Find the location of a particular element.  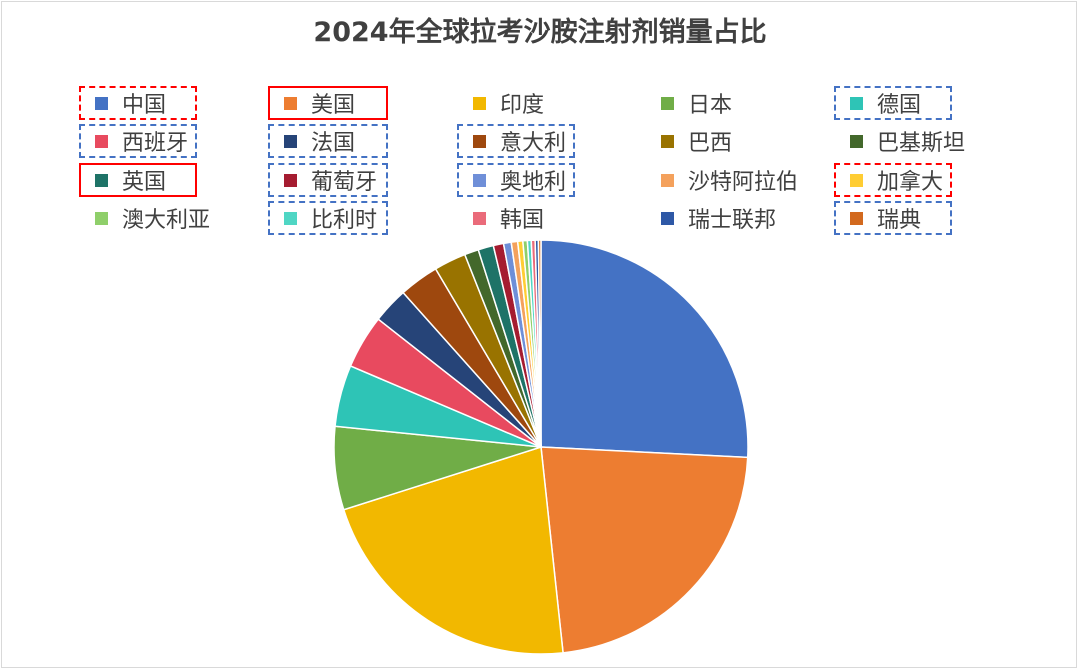

legend-item: 巴基斯坦 is located at coordinates (903, 141).